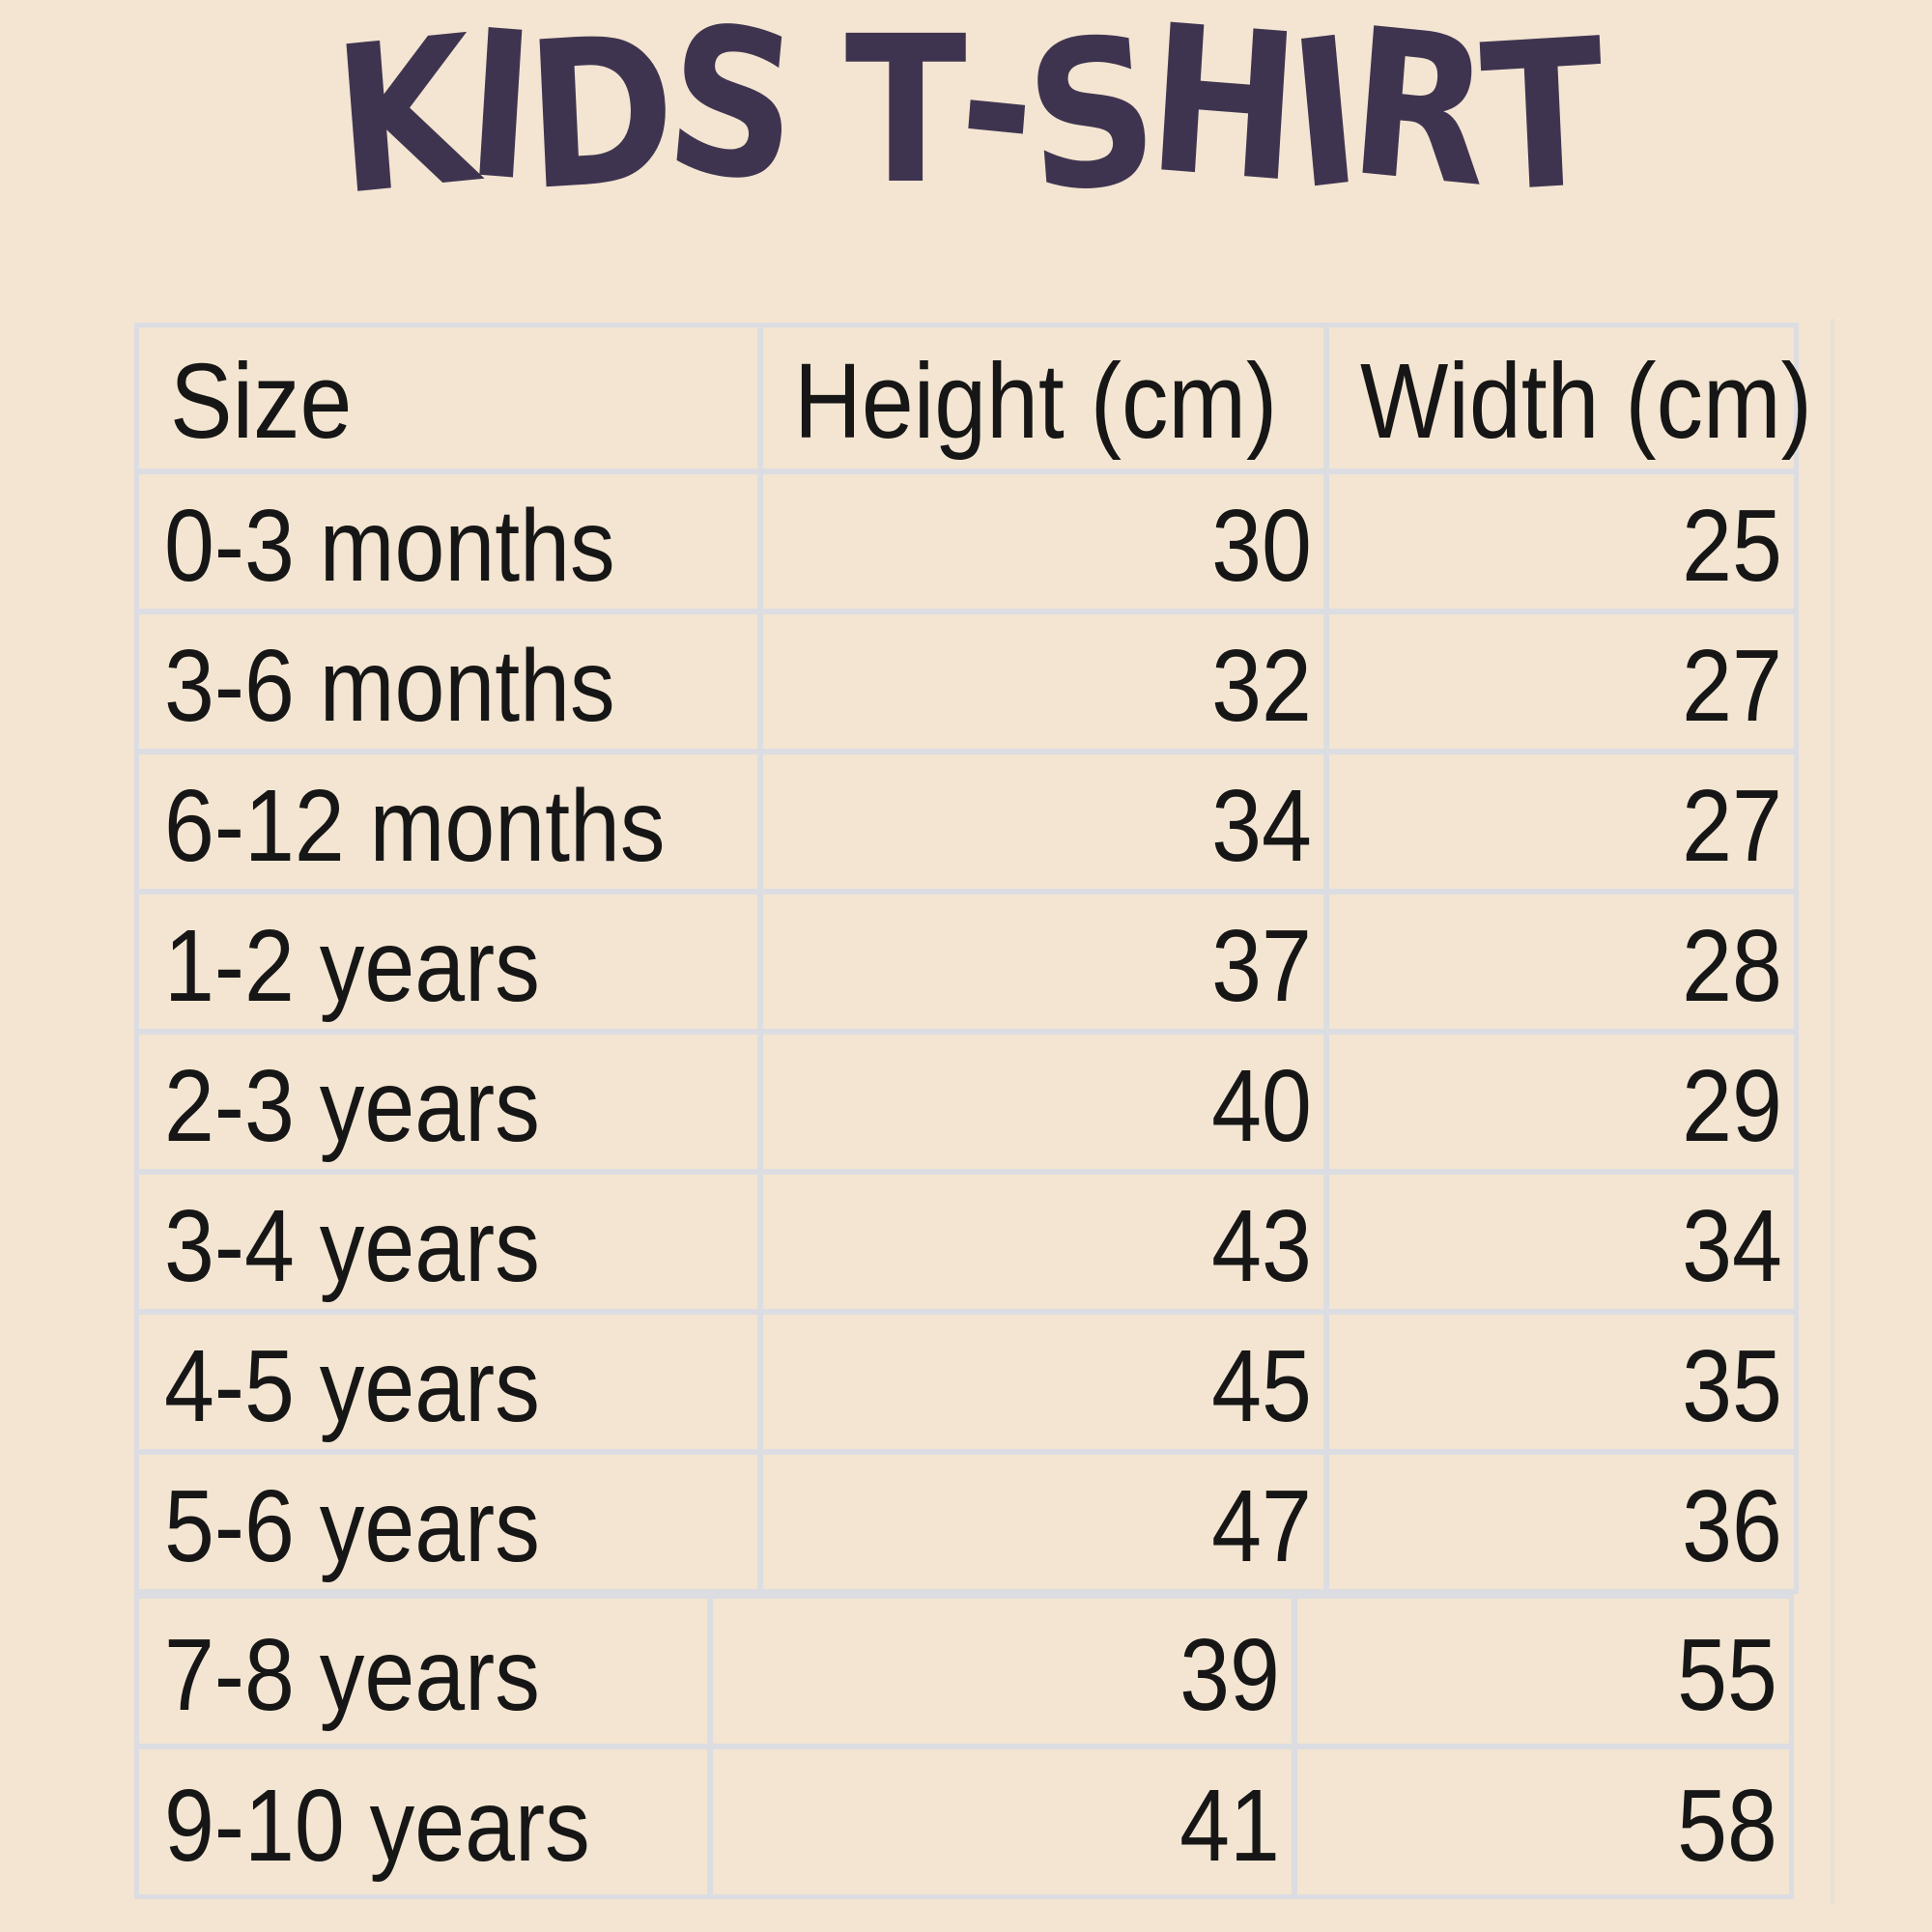 The height and width of the screenshot is (1932, 1932). What do you see at coordinates (423, 1671) in the screenshot?
I see `size-cell: 7-8 years` at bounding box center [423, 1671].